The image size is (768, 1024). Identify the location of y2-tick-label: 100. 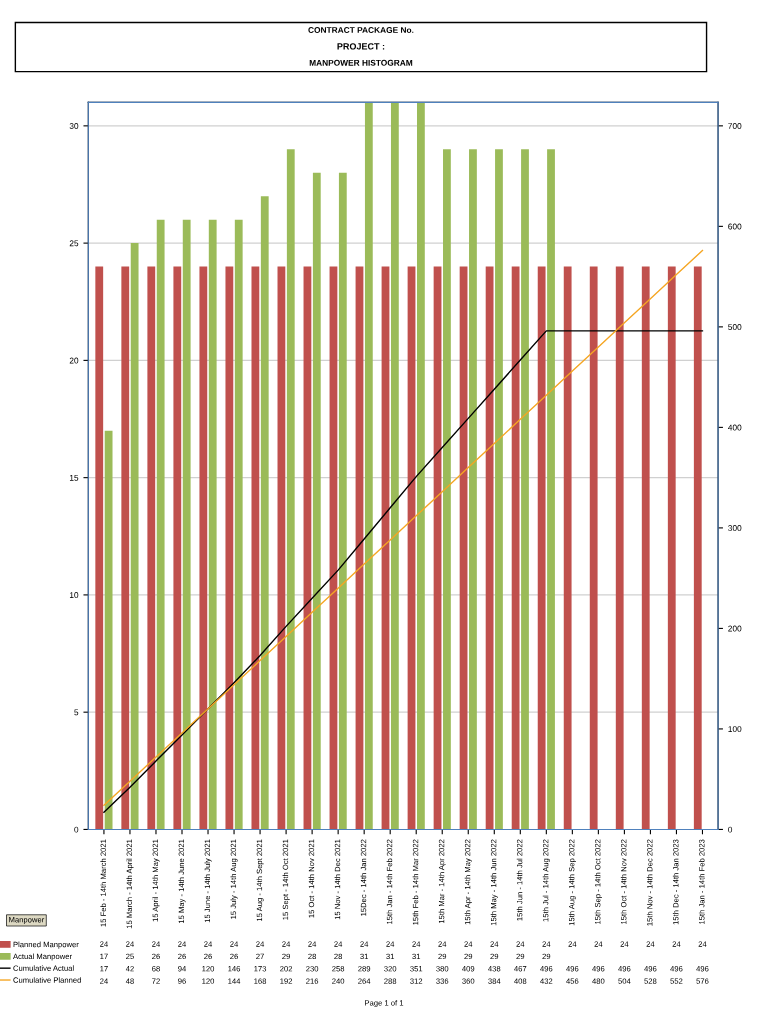
(735, 729).